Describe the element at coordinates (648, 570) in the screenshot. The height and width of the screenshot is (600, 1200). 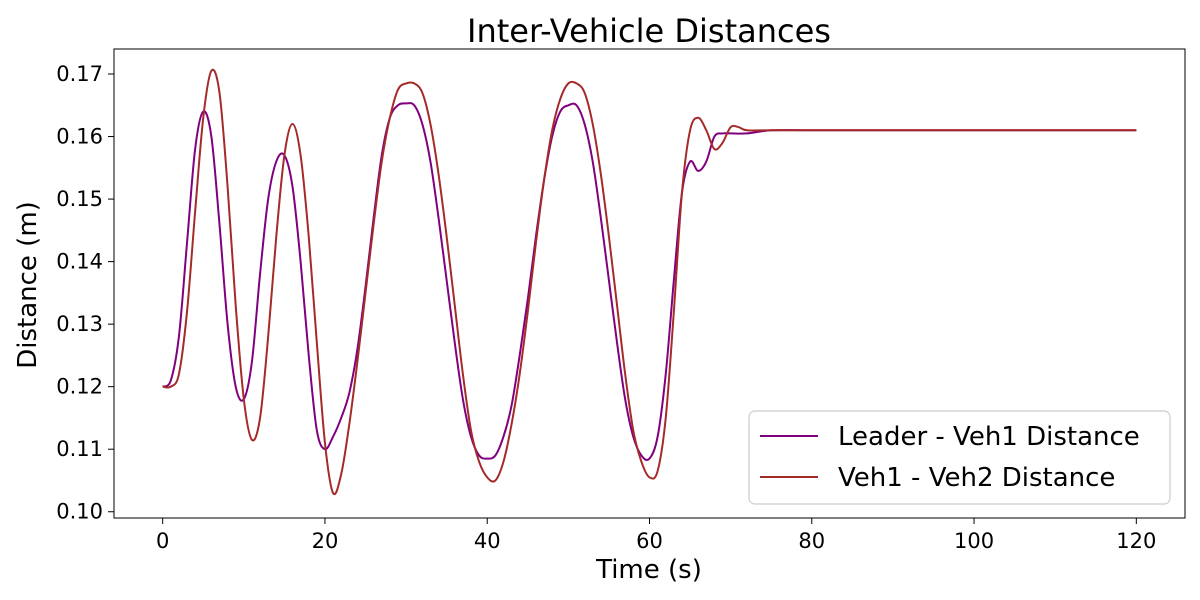
I see `x-axis-label: Time (s)` at that location.